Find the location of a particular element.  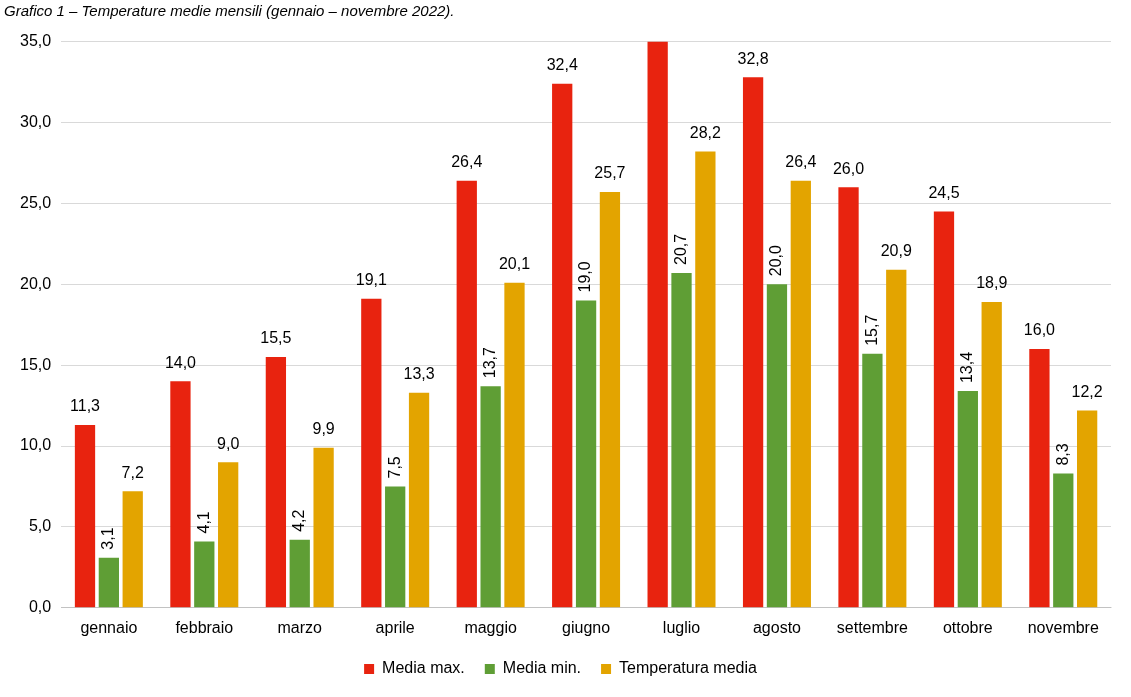

data-label: 7,5 is located at coordinates (394, 467).